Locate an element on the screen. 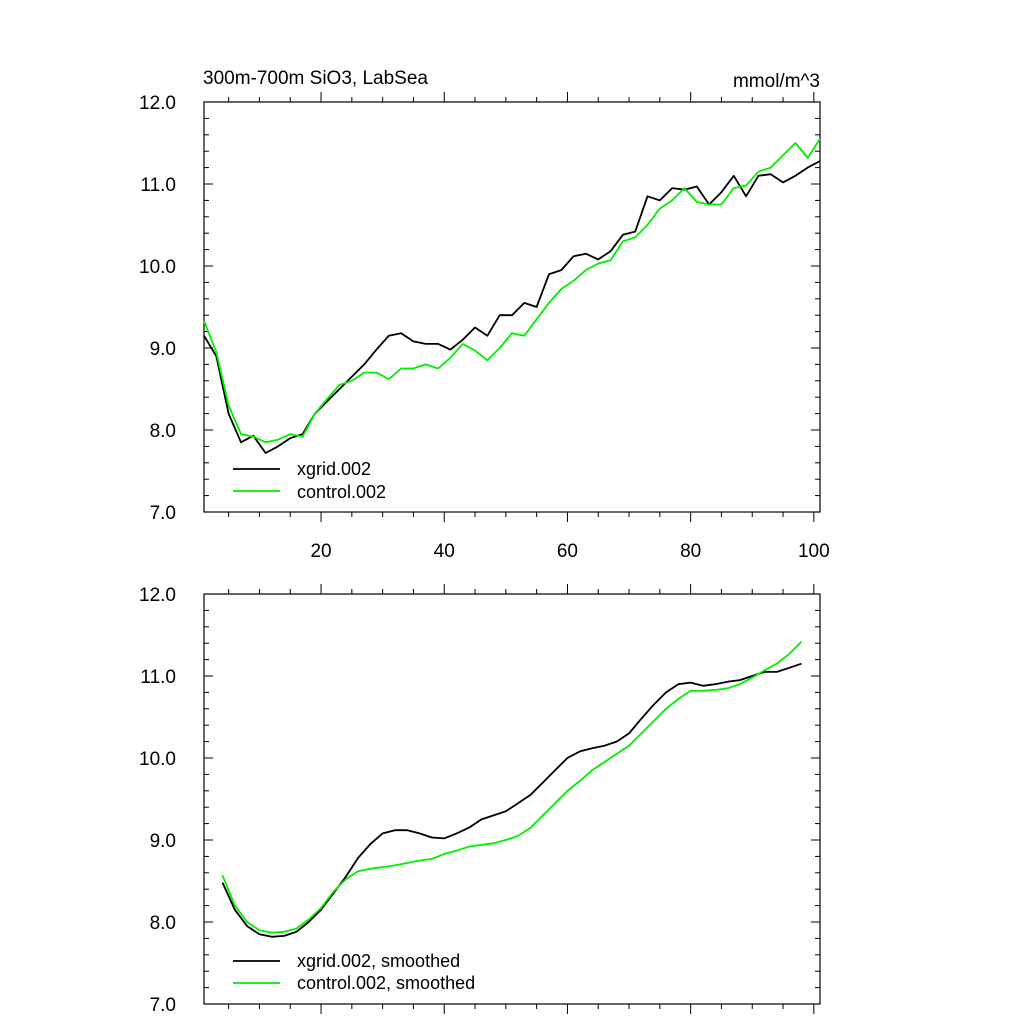  legend-top: xgrid.002 control.002 is located at coordinates (309, 480).